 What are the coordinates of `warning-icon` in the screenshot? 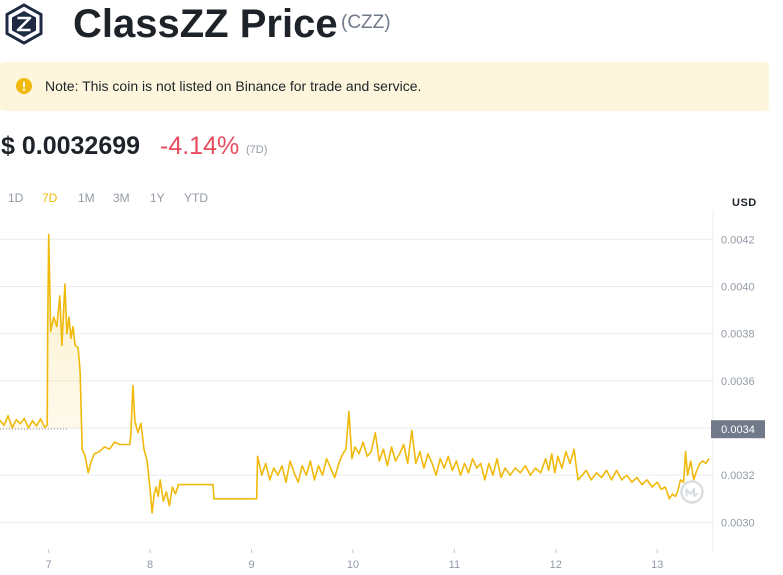 It's located at (24, 86).